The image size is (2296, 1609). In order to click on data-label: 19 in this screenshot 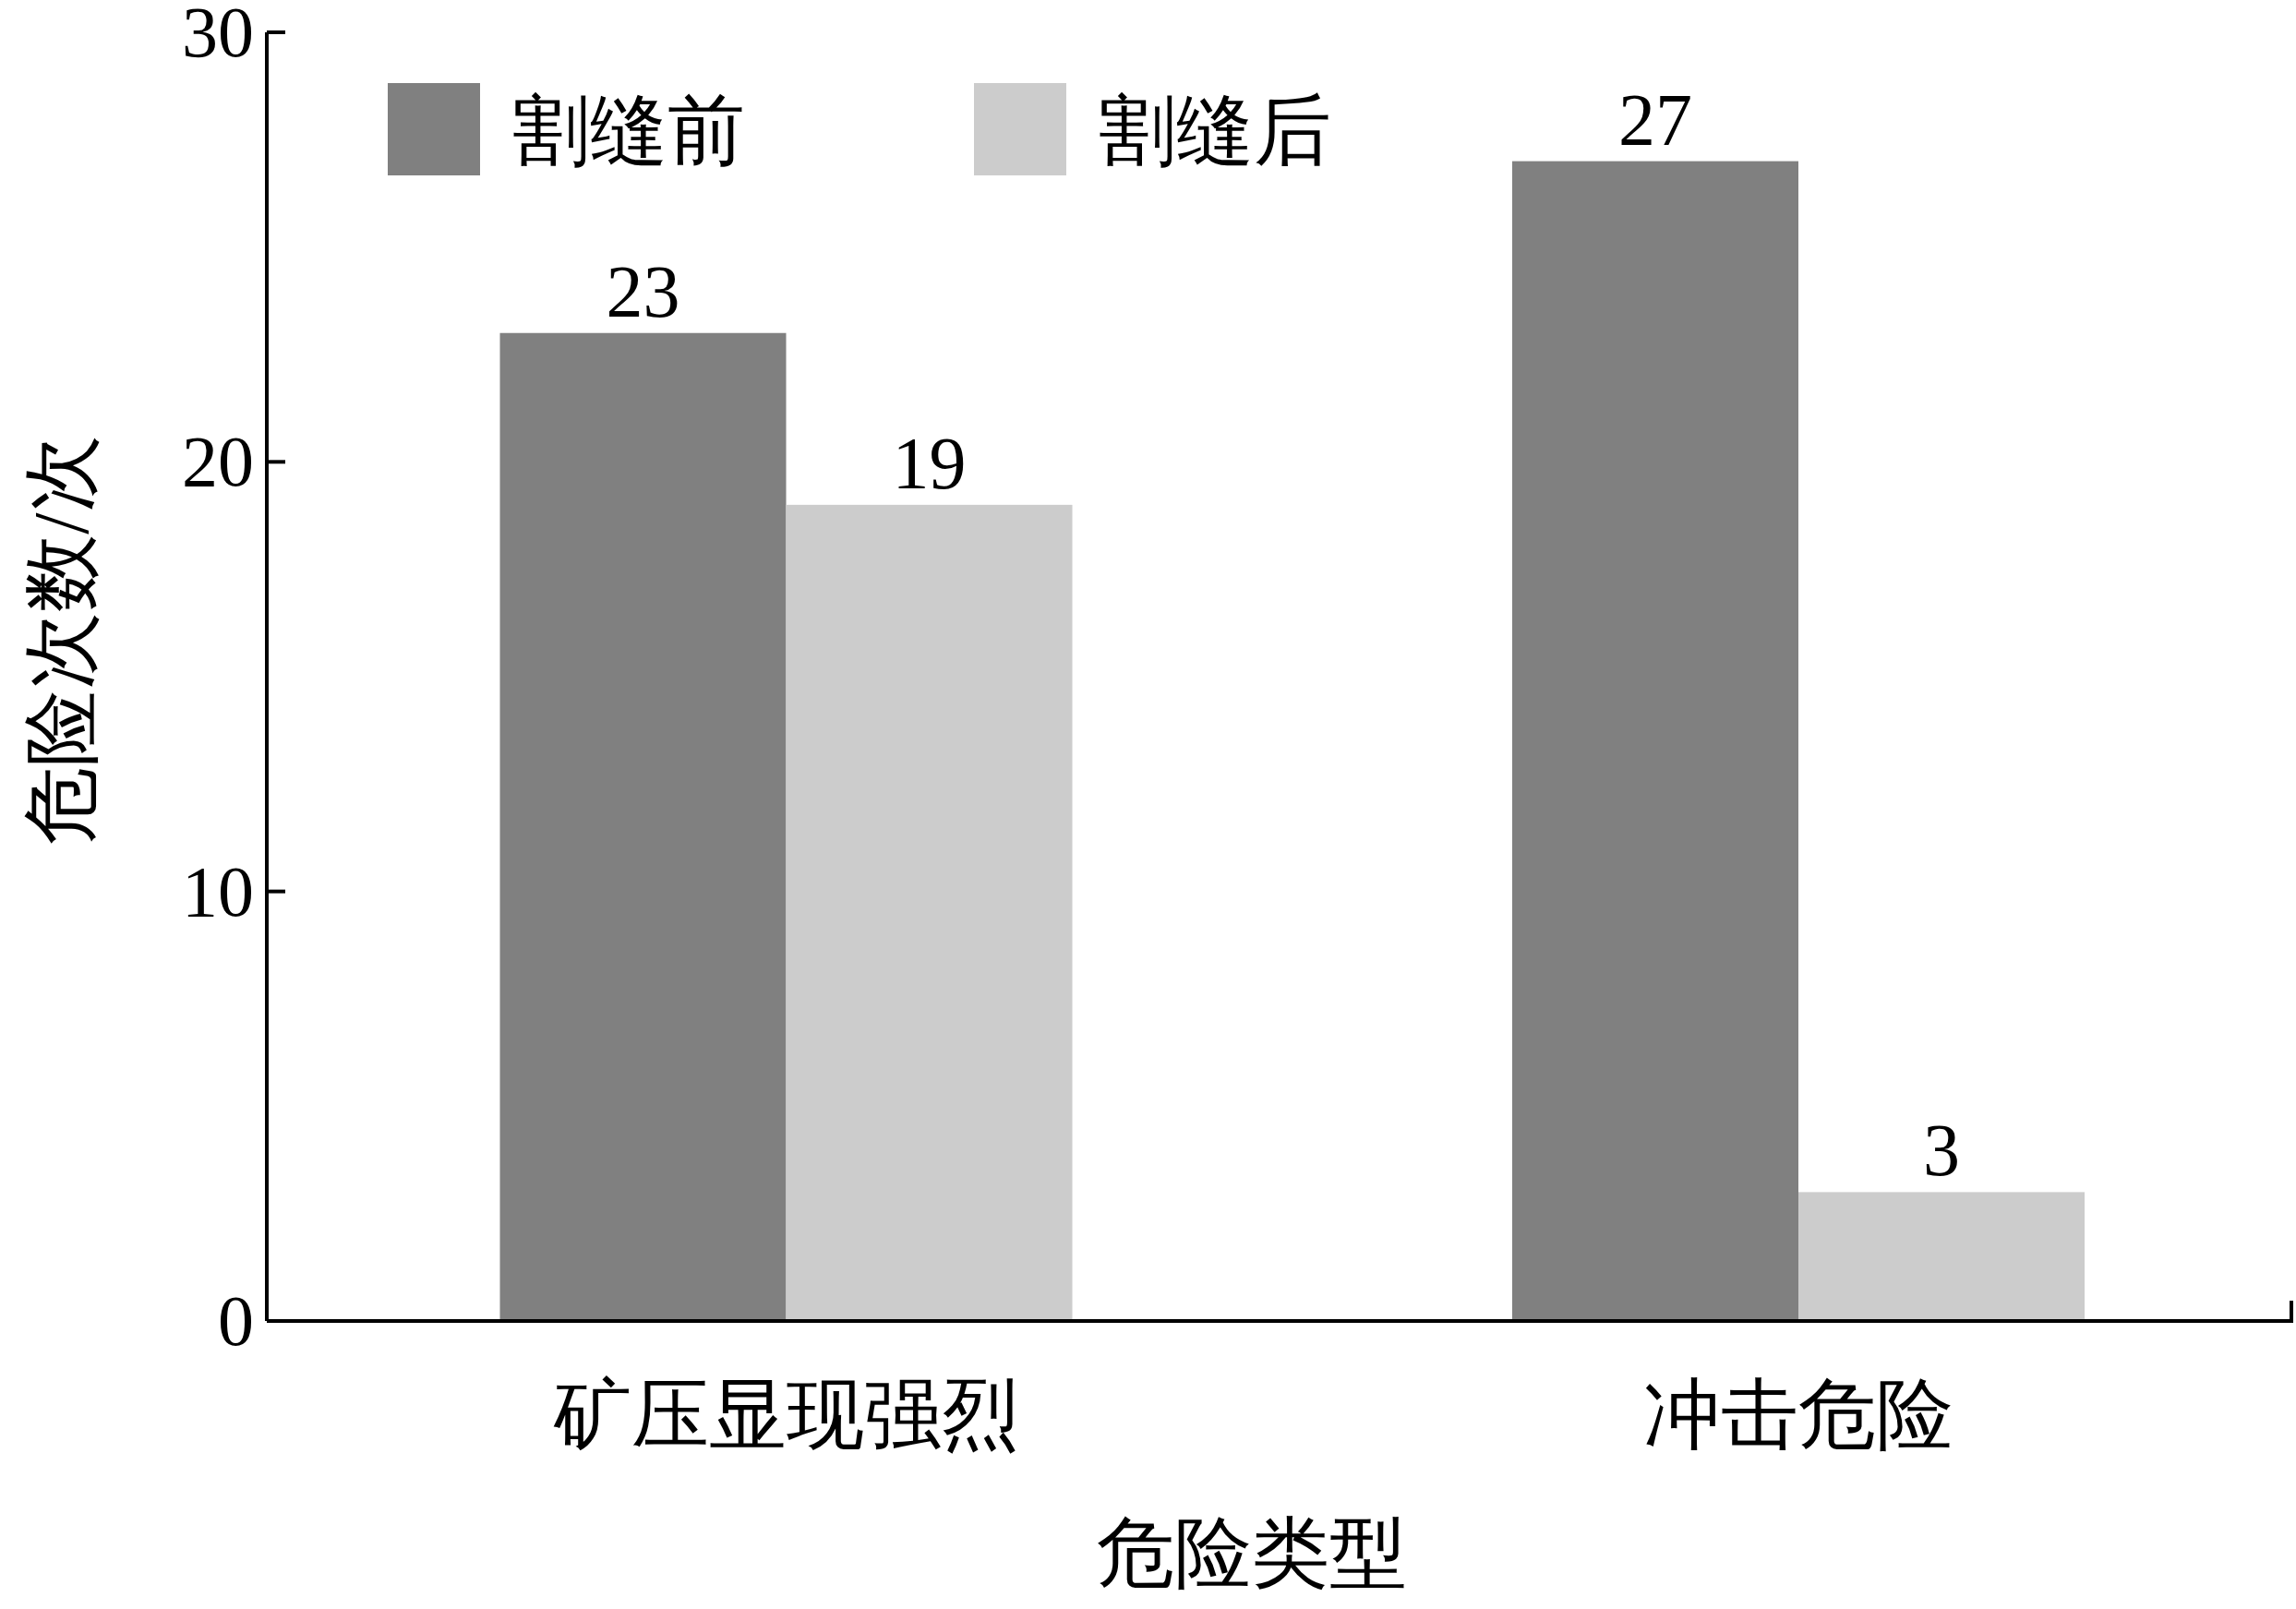, I will do `click(929, 463)`.